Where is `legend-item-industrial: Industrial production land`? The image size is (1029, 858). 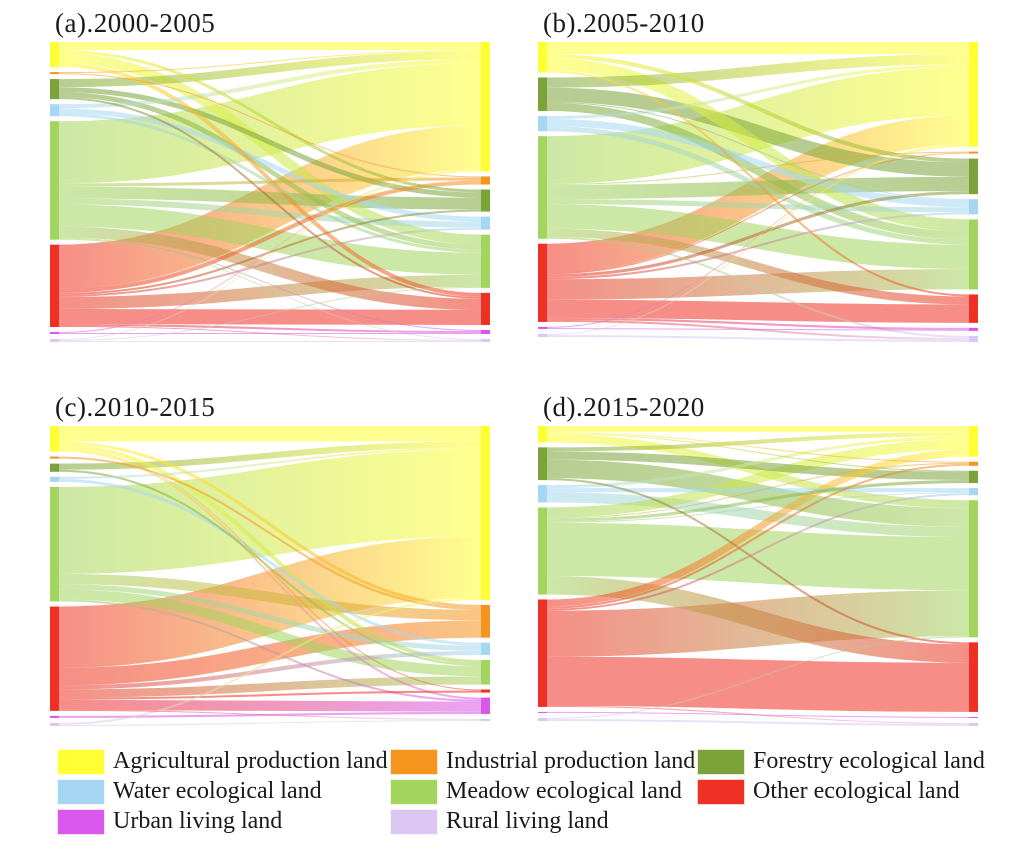 legend-item-industrial: Industrial production land is located at coordinates (543, 761).